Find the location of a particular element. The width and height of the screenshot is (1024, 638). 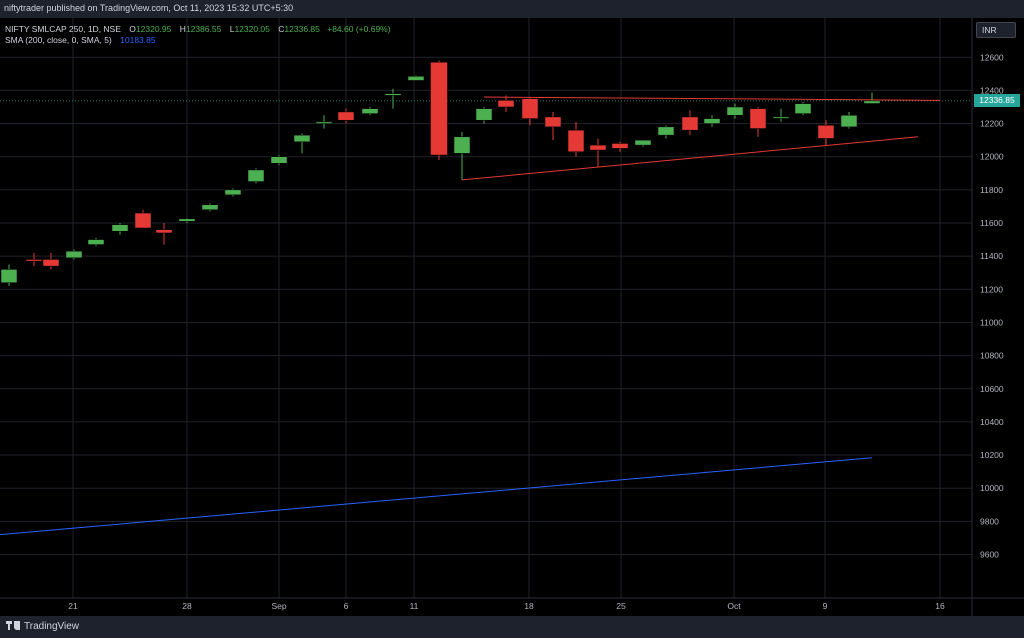

last-price-tag: 12336.85 is located at coordinates (997, 101).